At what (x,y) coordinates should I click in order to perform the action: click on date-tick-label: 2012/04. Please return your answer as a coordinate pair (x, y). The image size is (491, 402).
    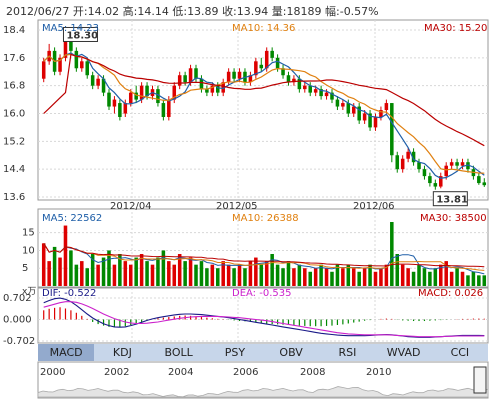
    Looking at the image, I should click on (131, 206).